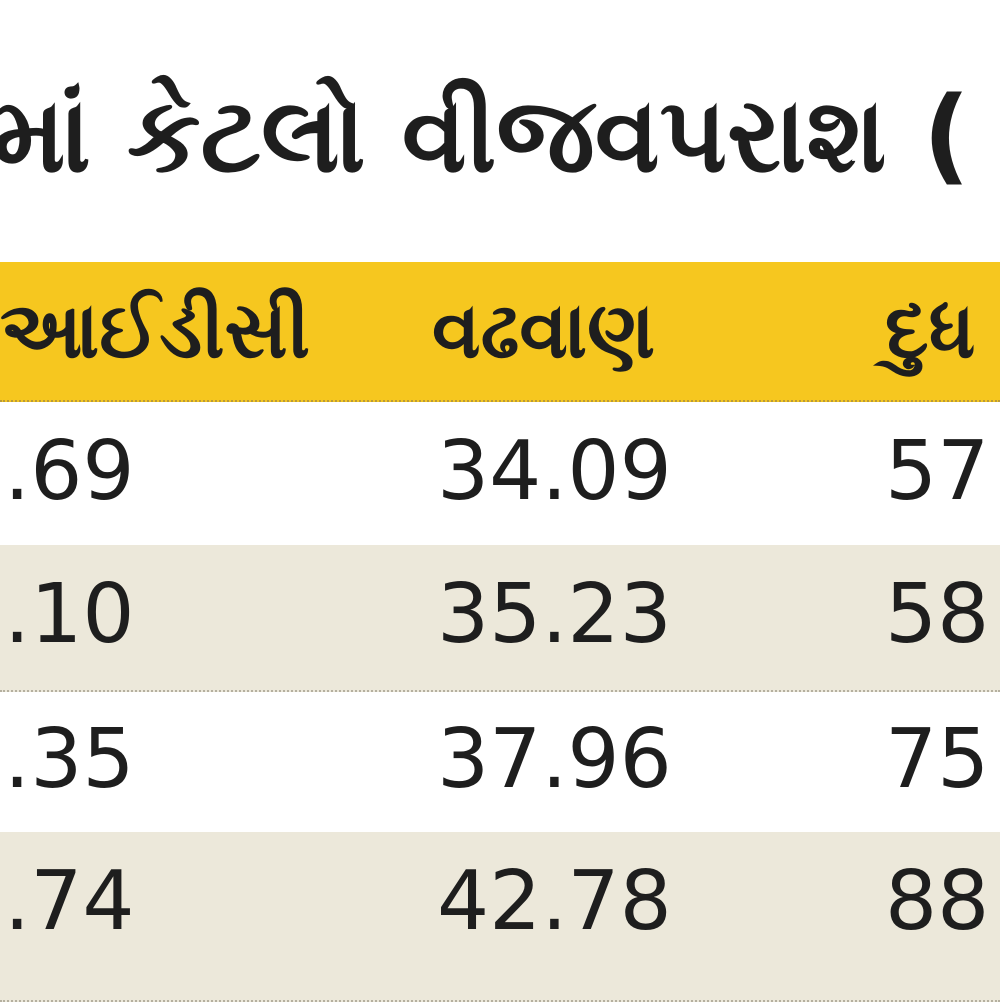 This screenshot has width=1000, height=1002. What do you see at coordinates (67, 759) in the screenshot?
I see `table-cell: 0.35` at bounding box center [67, 759].